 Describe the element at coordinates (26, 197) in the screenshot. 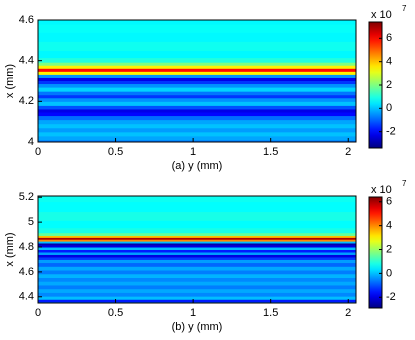

I see `y-tick-label: 5.2` at that location.